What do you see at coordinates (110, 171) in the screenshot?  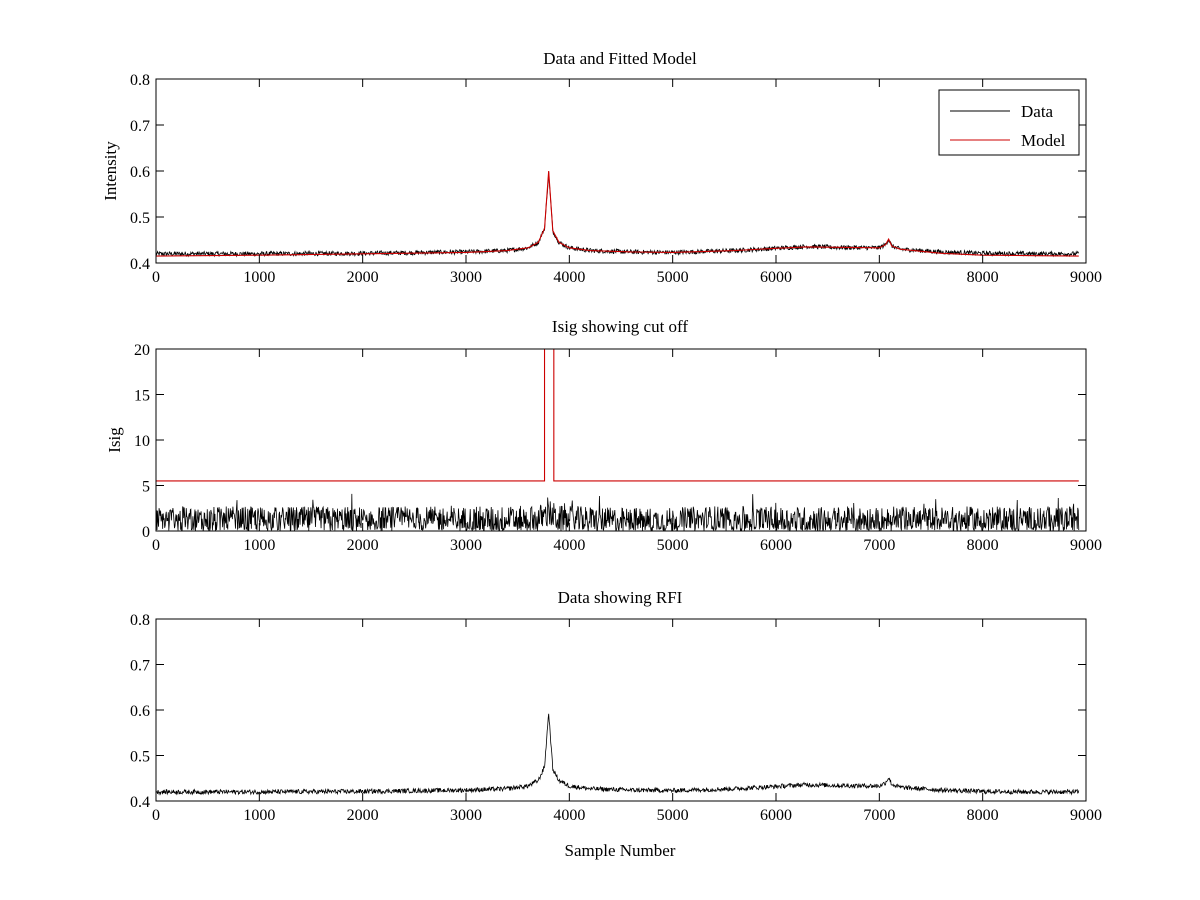 I see `y-axis-label: Intensity` at bounding box center [110, 171].